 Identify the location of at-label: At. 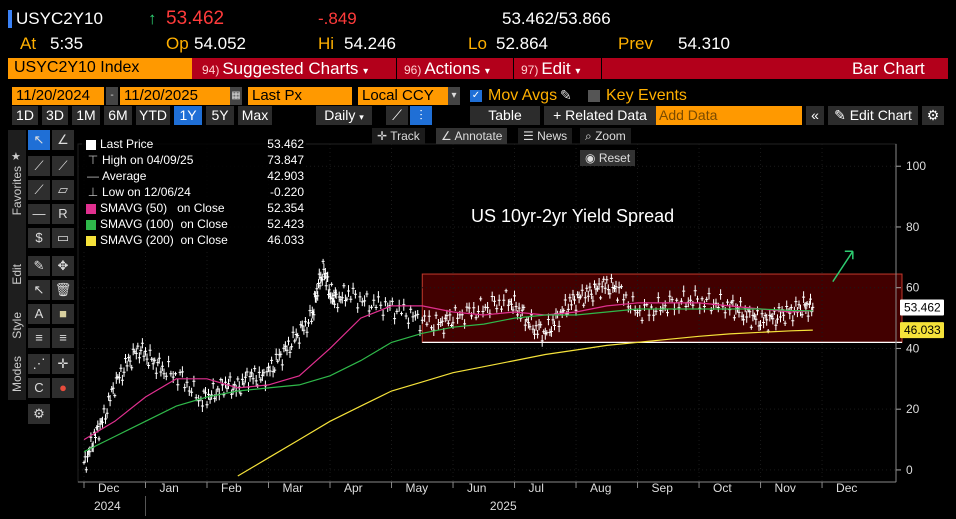
(28, 43).